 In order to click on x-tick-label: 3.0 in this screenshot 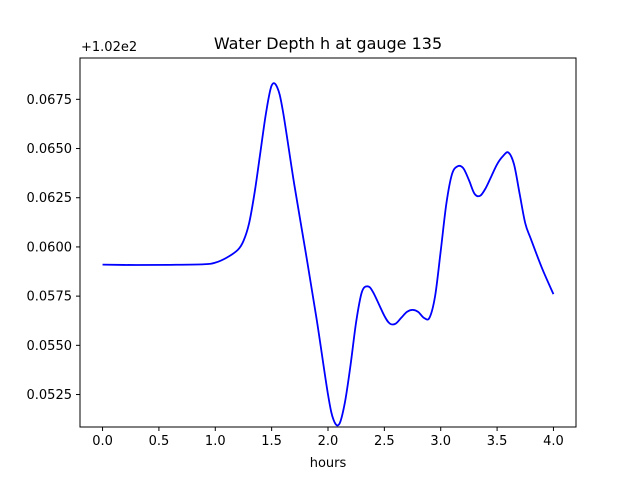, I will do `click(440, 441)`.